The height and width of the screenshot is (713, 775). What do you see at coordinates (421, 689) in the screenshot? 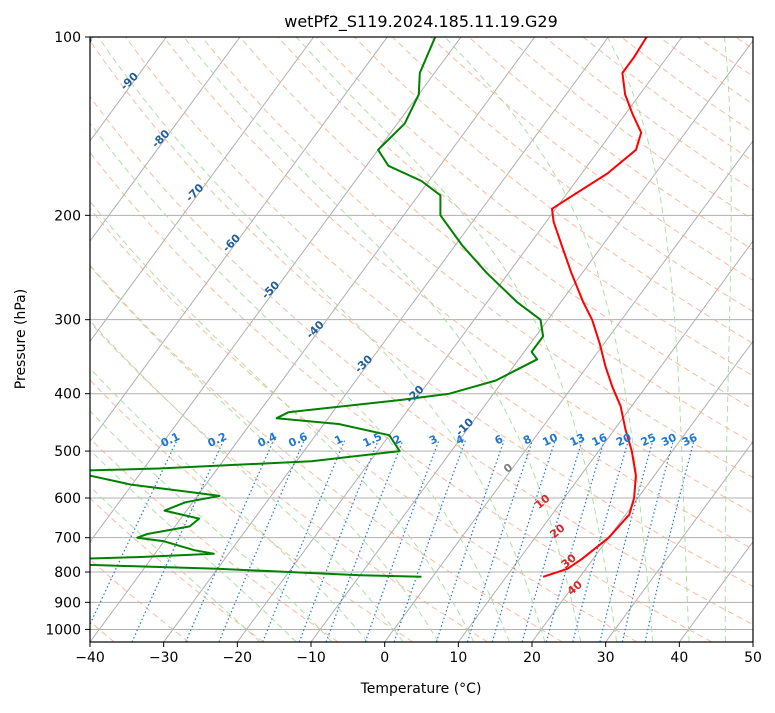
I see `x-axis-label: Temperature (°C)` at bounding box center [421, 689].